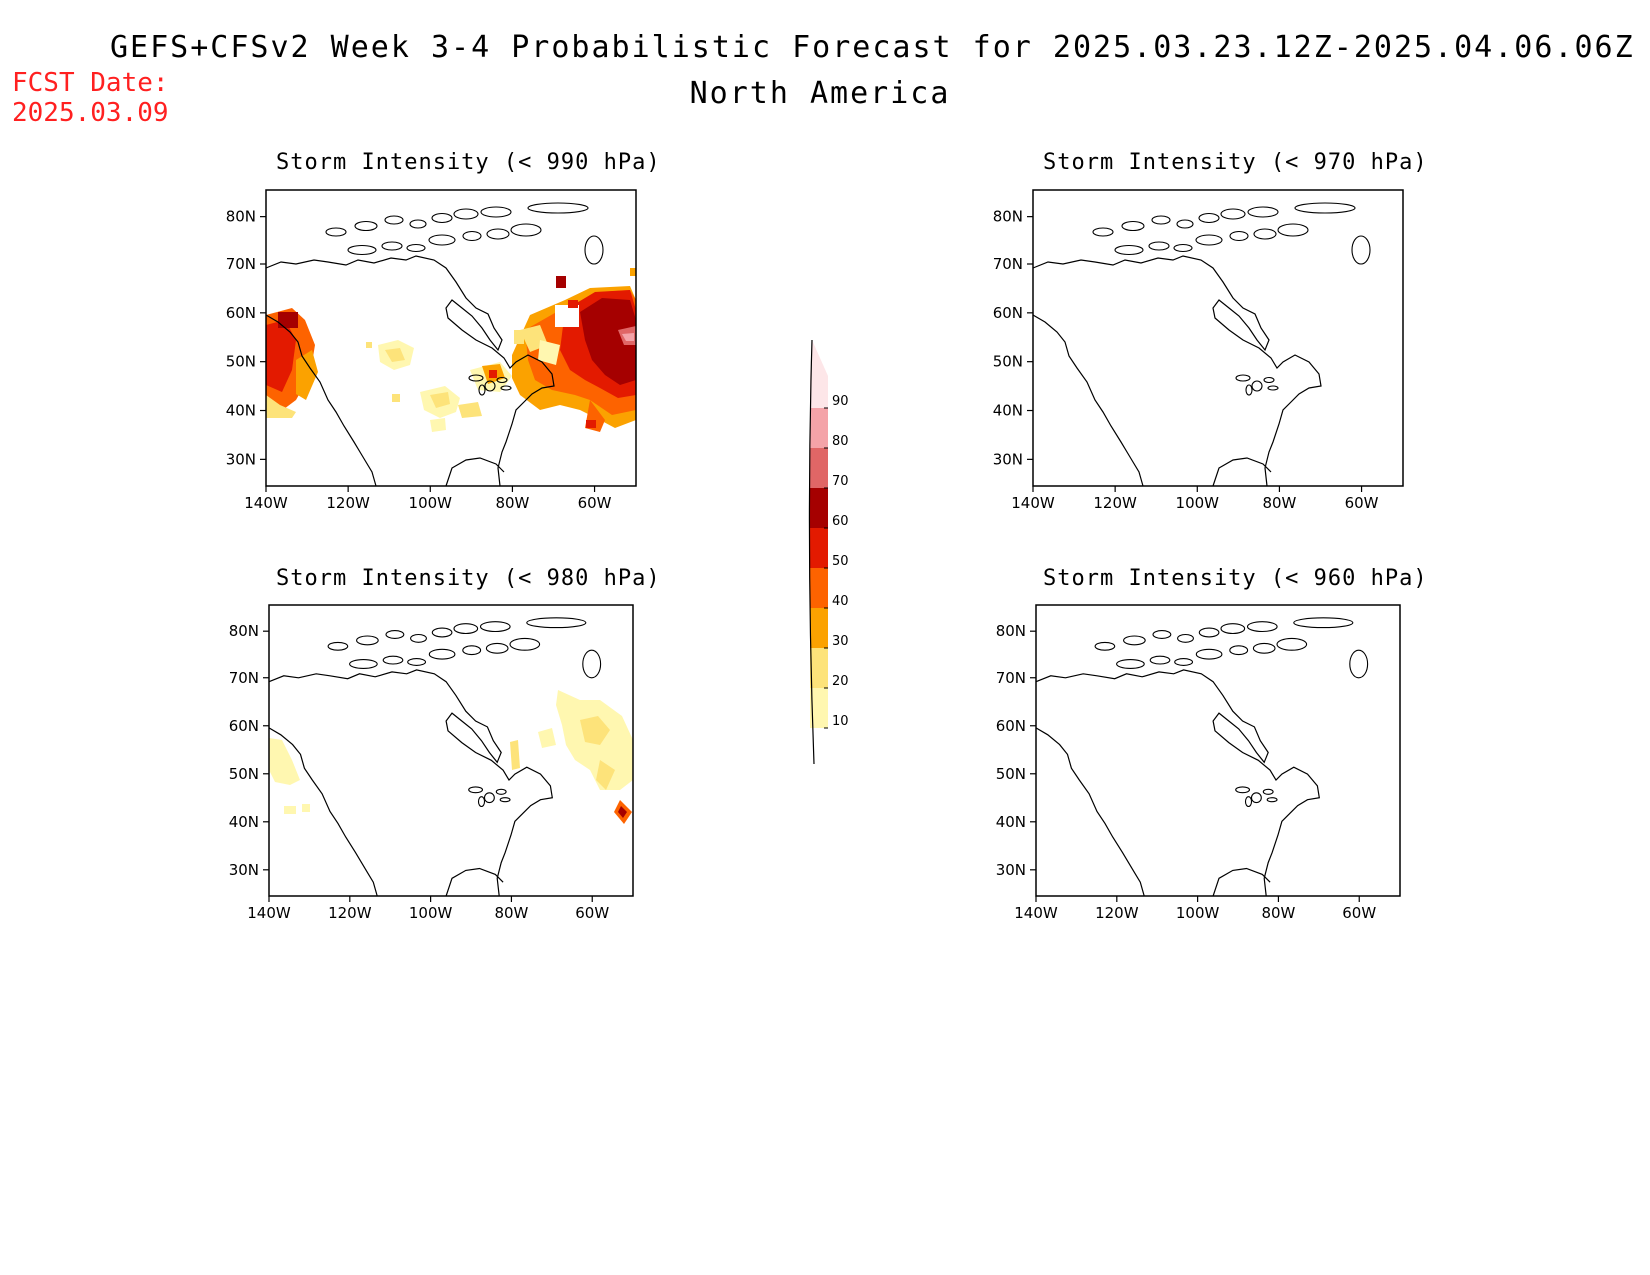 This screenshot has height=1275, width=1650. What do you see at coordinates (90, 113) in the screenshot?
I see `fcst-date: 2025.03.09` at bounding box center [90, 113].